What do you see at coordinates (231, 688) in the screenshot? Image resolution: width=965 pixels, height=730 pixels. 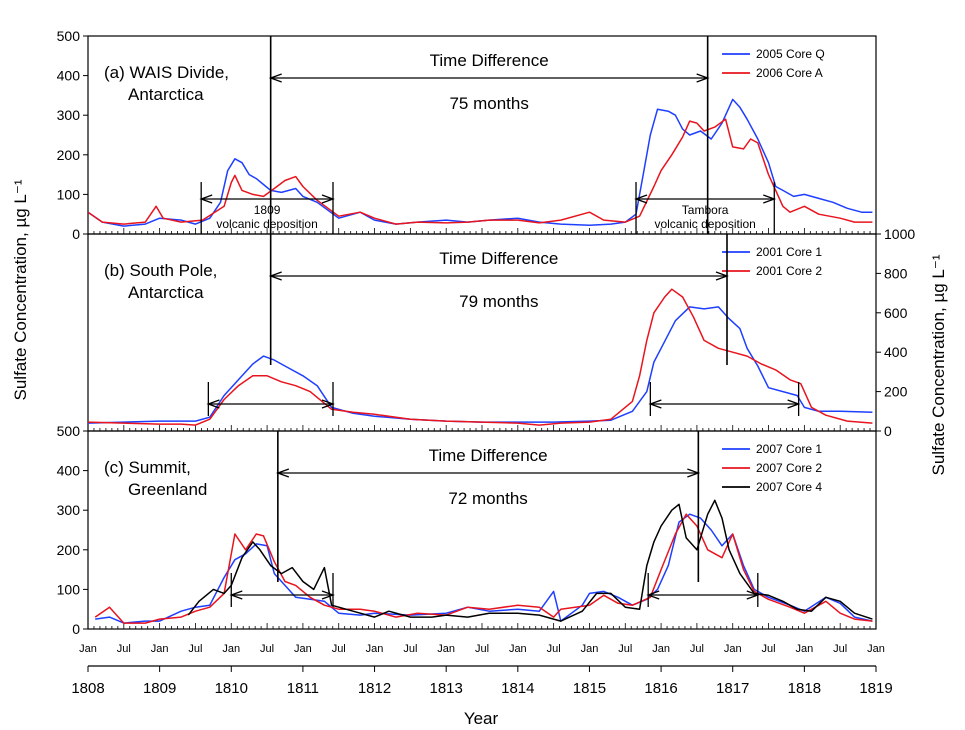 I see `year-tick-label: 1810` at bounding box center [231, 688].